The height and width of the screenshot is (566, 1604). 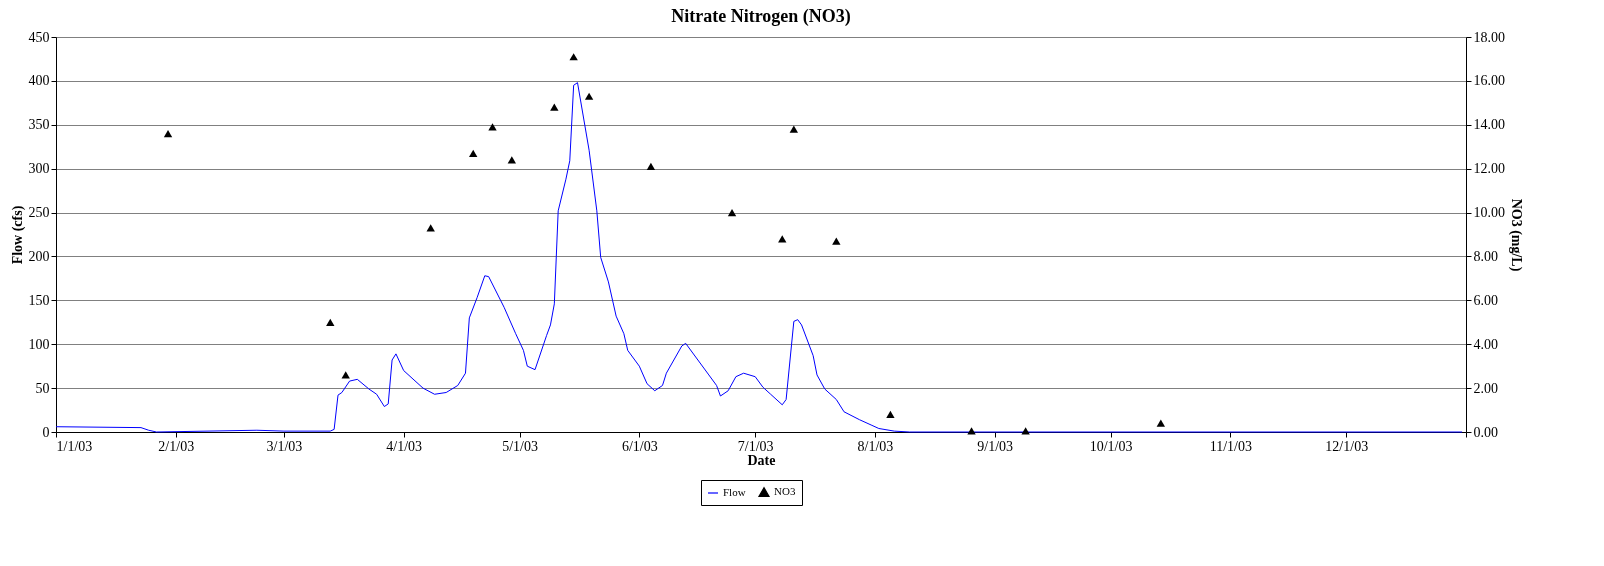 What do you see at coordinates (1489, 169) in the screenshot?
I see `y2-tick-label: 12.00` at bounding box center [1489, 169].